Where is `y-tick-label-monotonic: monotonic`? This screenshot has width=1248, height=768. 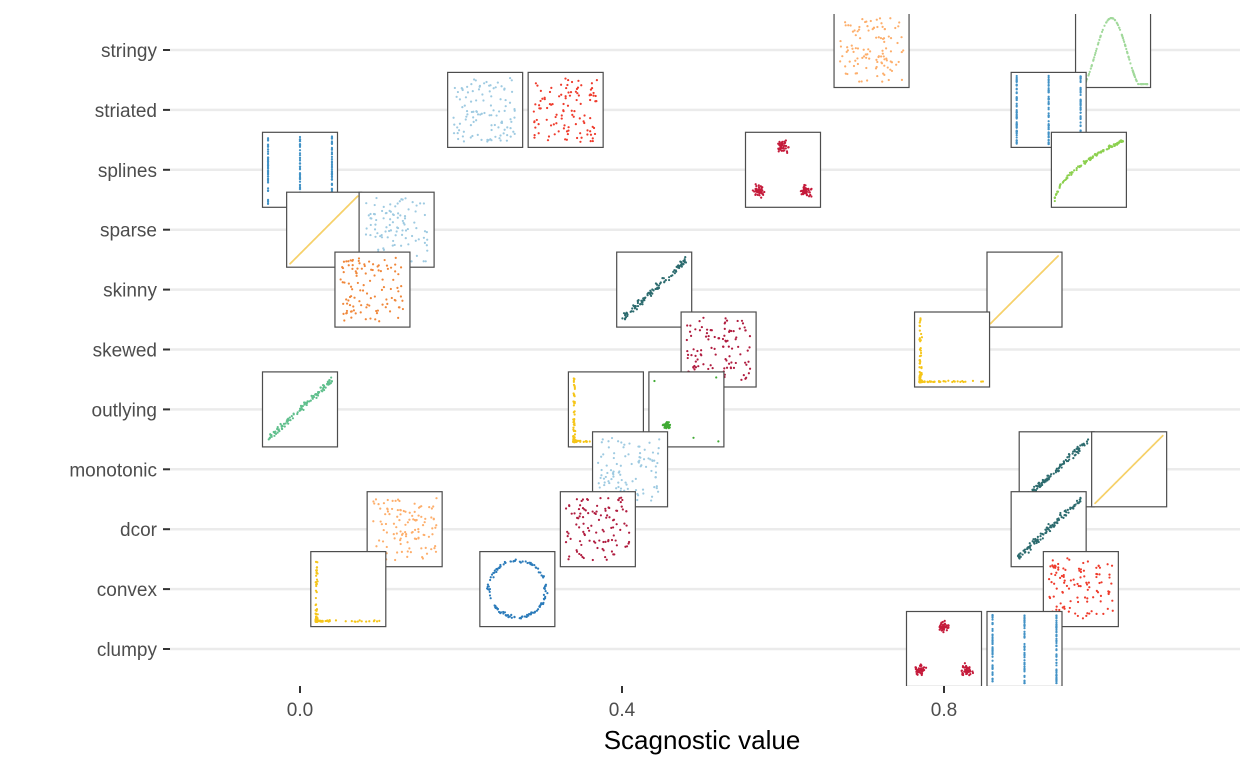 y-tick-label-monotonic: monotonic is located at coordinates (113, 470).